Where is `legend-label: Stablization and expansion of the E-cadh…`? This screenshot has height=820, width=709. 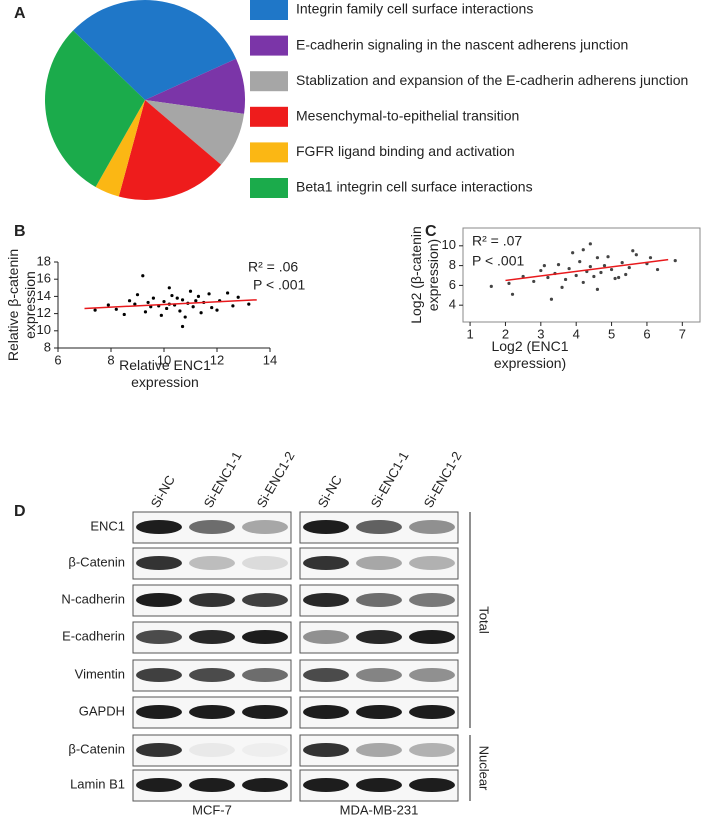
legend-label: Stablization and expansion of the E-cadh… is located at coordinates (492, 80).